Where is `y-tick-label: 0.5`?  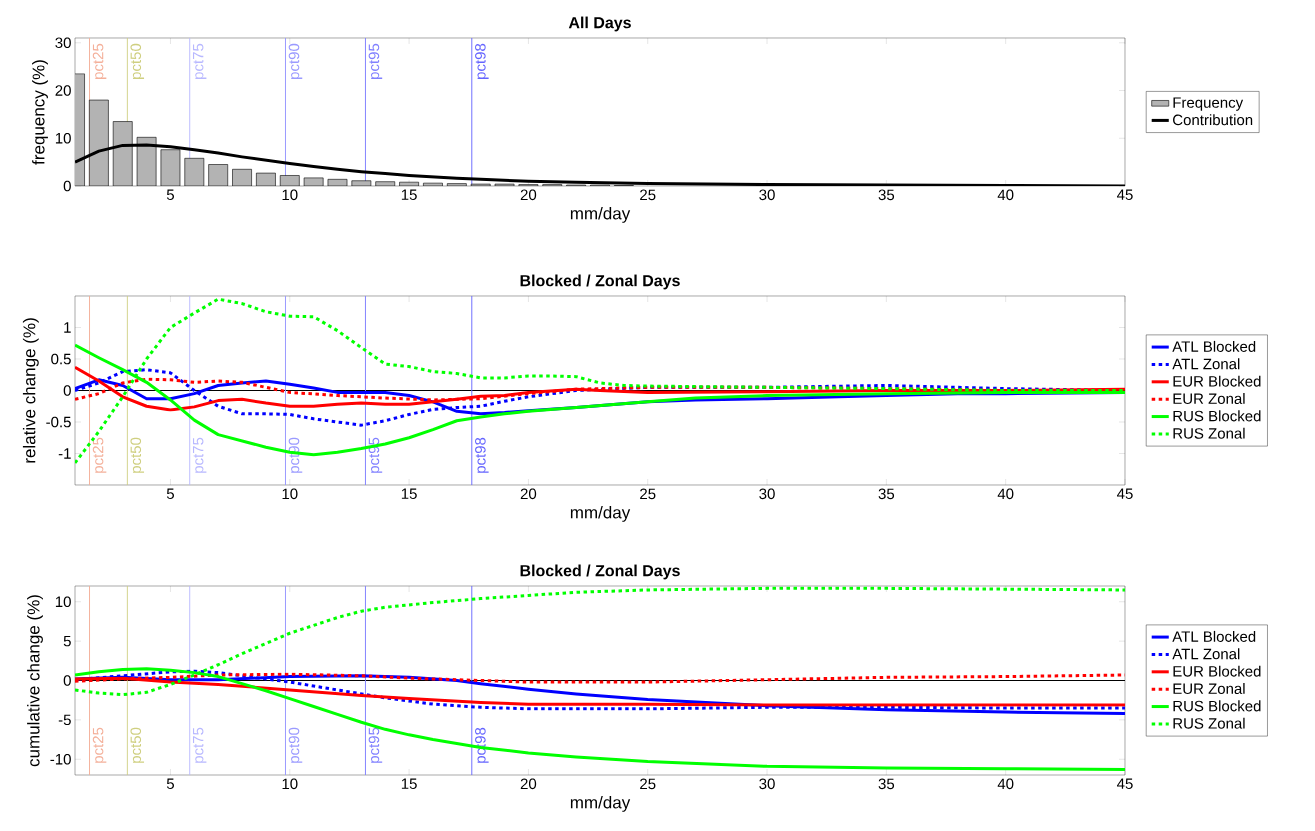
y-tick-label: 0.5 is located at coordinates (61, 359).